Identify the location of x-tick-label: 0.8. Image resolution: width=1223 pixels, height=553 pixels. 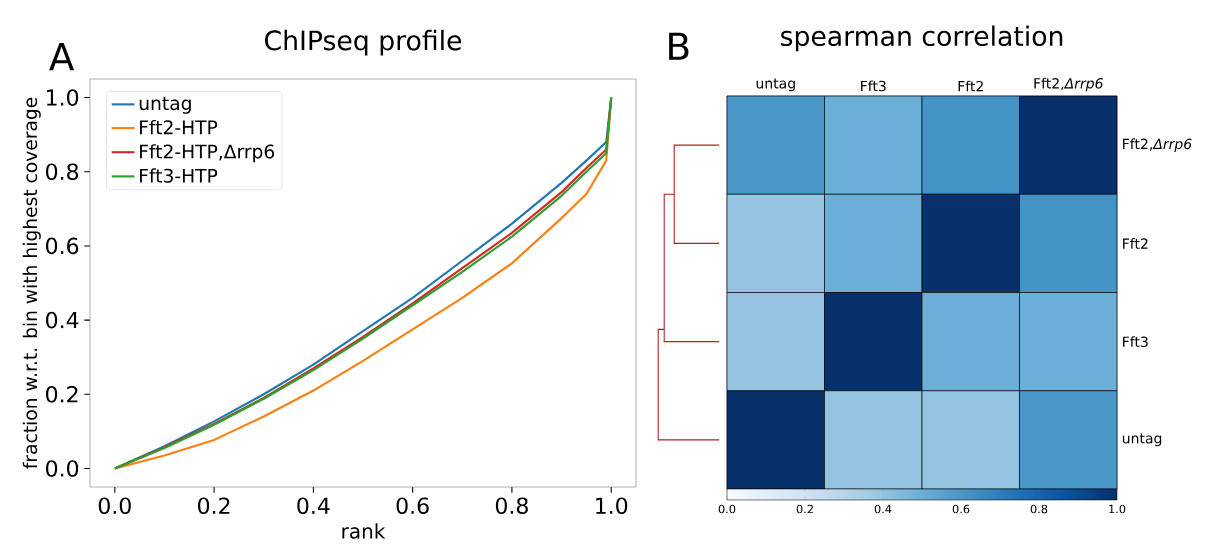
(511, 506).